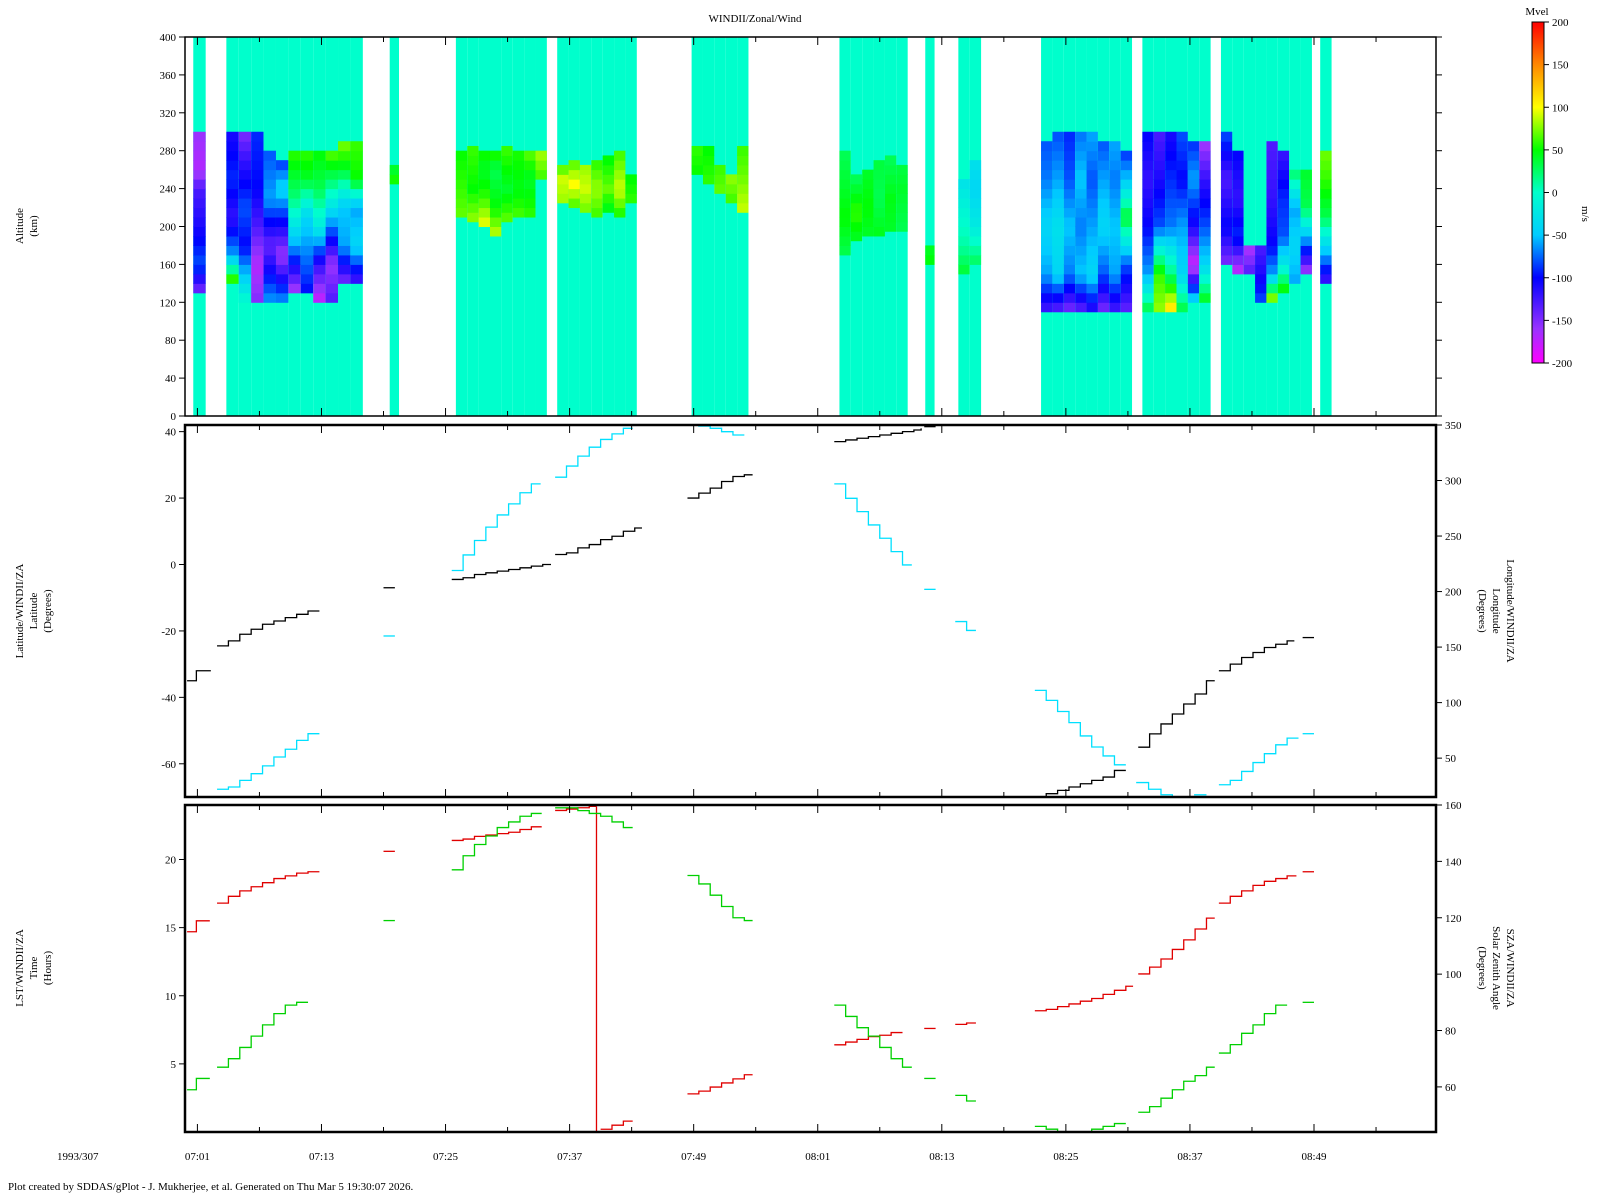 This screenshot has height=1200, width=1600. I want to click on sza-tick-label: 120, so click(1453, 919).